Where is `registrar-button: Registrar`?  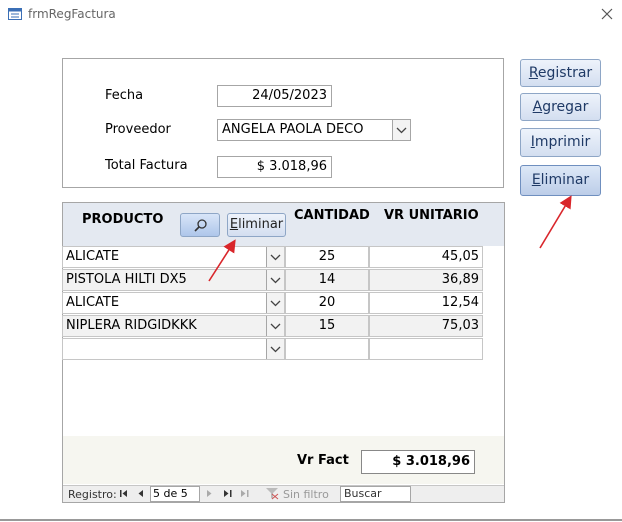
registrar-button: Registrar is located at coordinates (560, 73).